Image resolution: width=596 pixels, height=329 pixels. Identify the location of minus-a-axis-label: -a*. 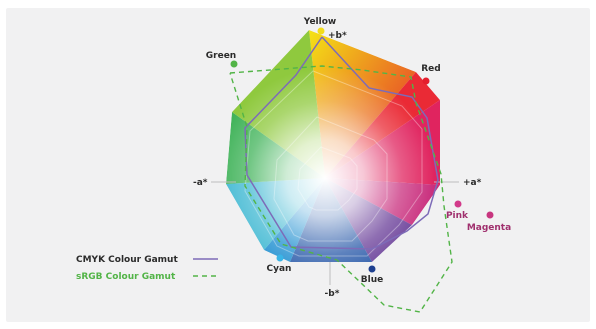
(200, 183).